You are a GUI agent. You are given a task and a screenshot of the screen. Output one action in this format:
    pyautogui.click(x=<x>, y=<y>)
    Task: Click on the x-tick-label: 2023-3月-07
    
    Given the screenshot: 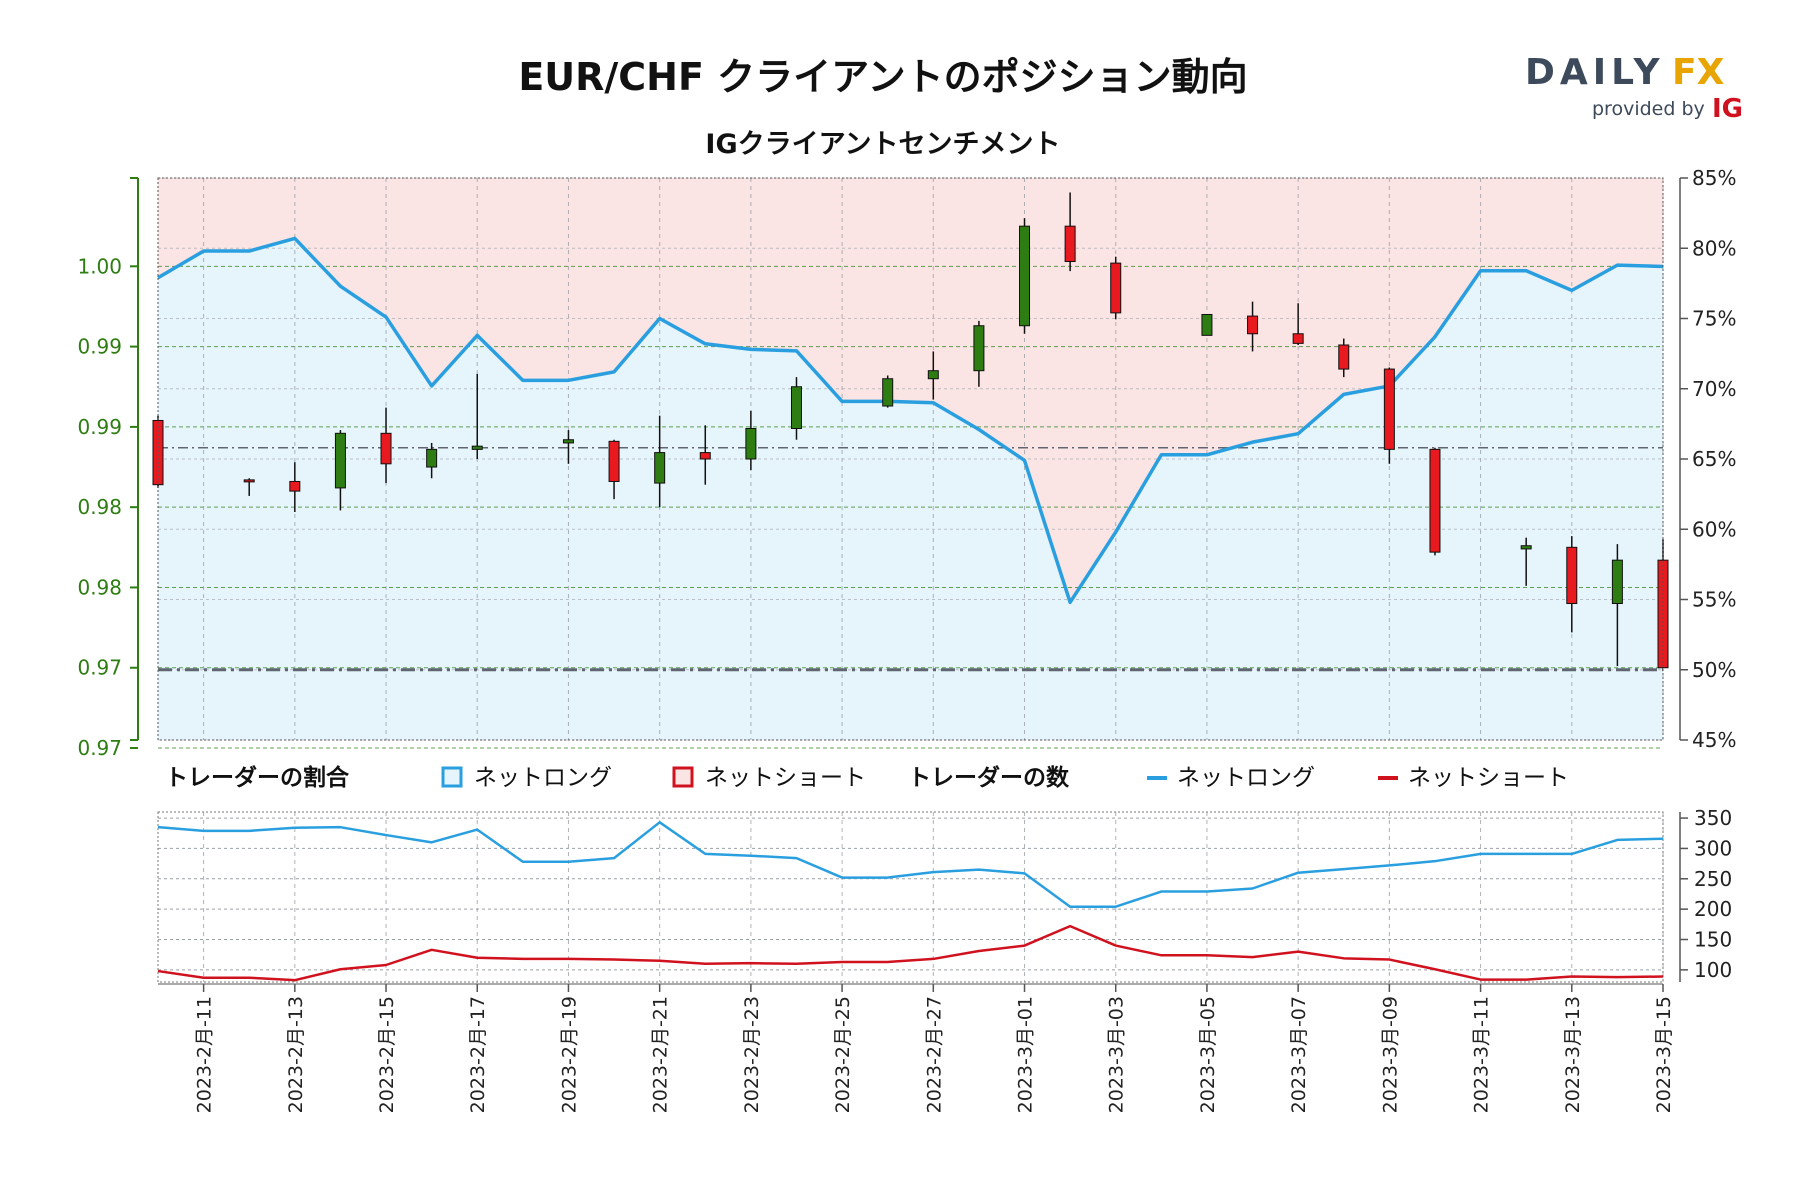 What is the action you would take?
    pyautogui.click(x=1299, y=1054)
    